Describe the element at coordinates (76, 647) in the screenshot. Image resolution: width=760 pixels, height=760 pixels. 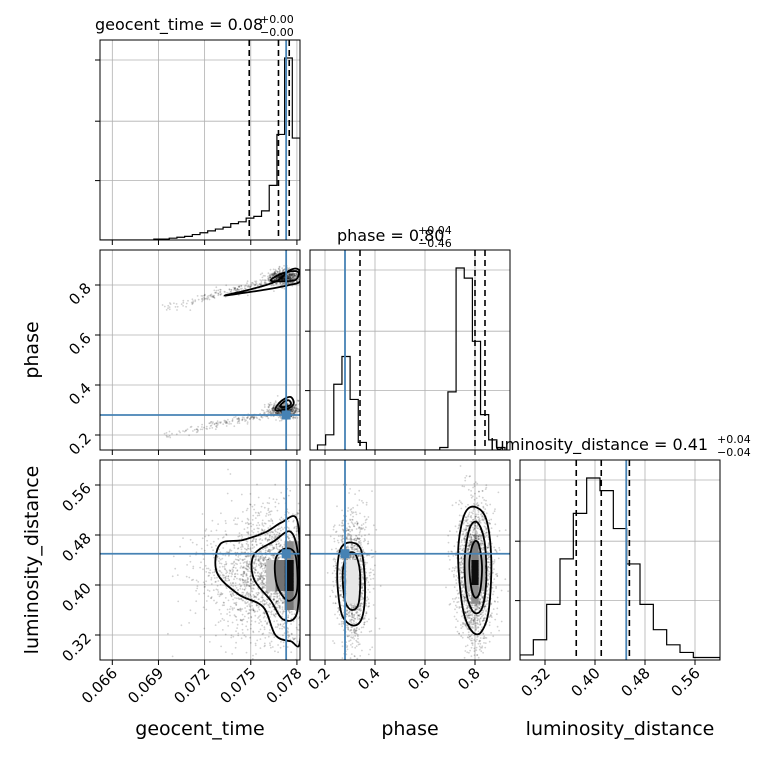
I see `y-tick-label: 0.32` at that location.